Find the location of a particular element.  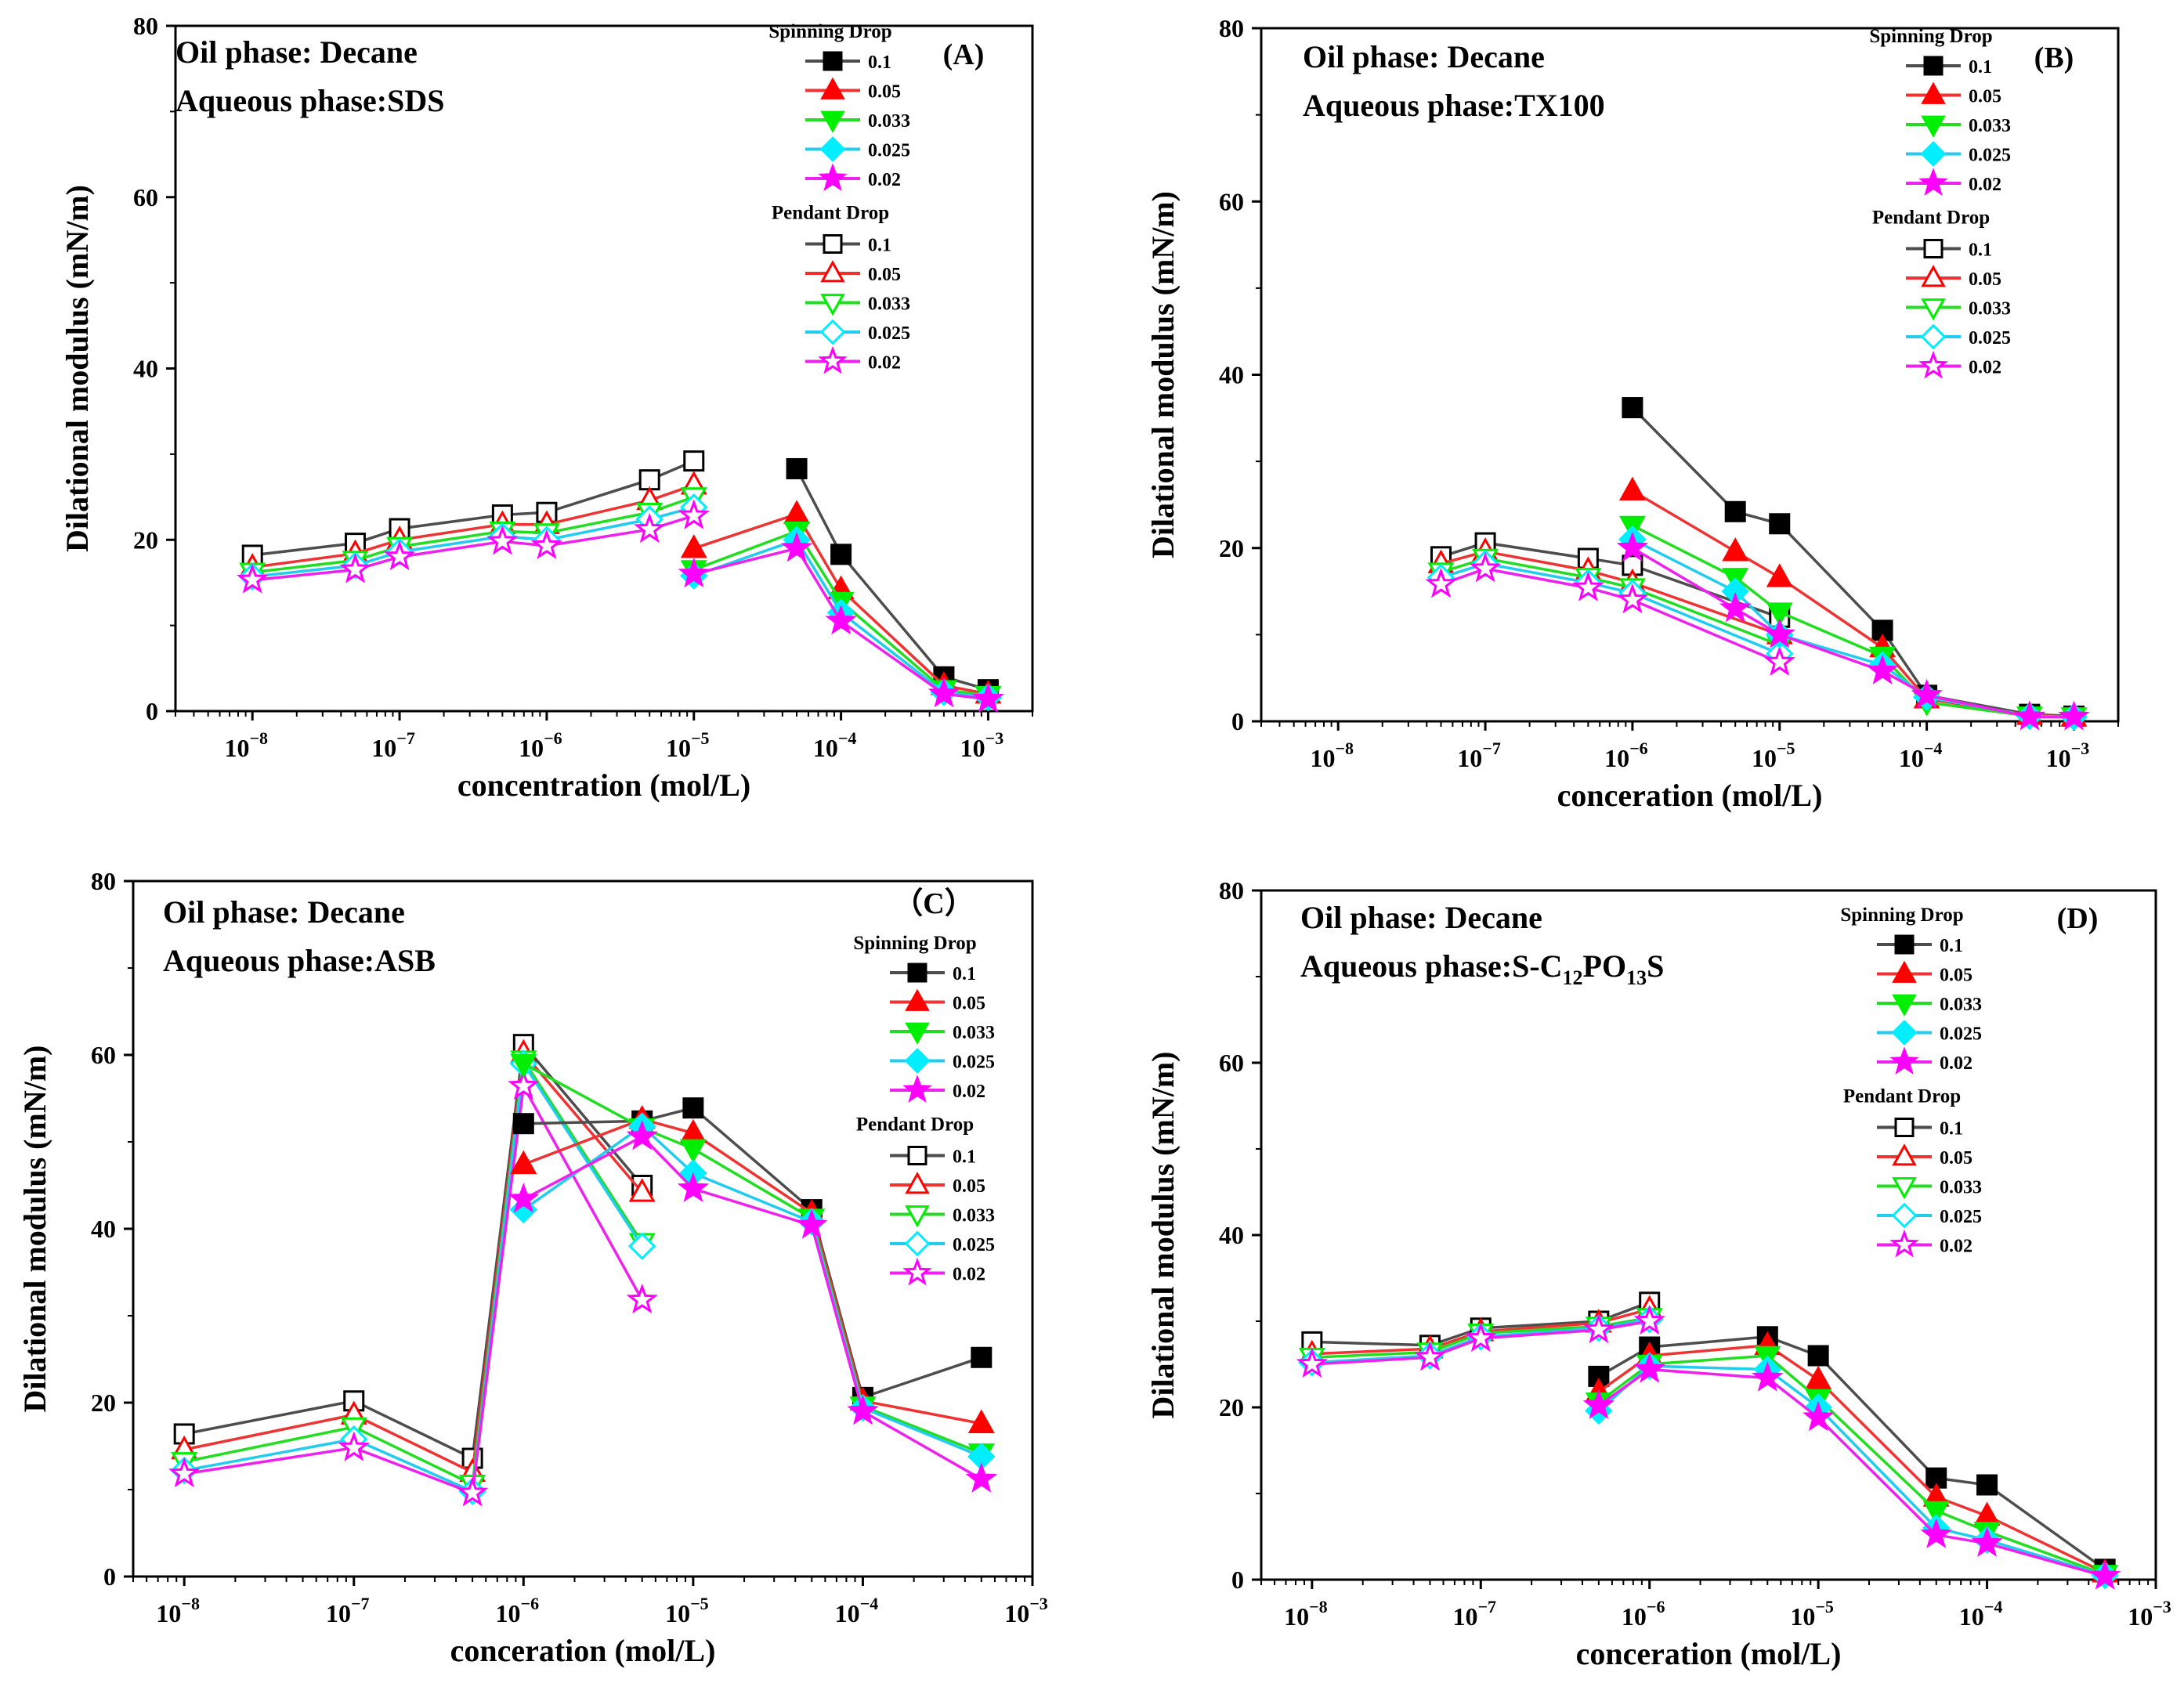

y-tick-label: 0 is located at coordinates (109, 1577).